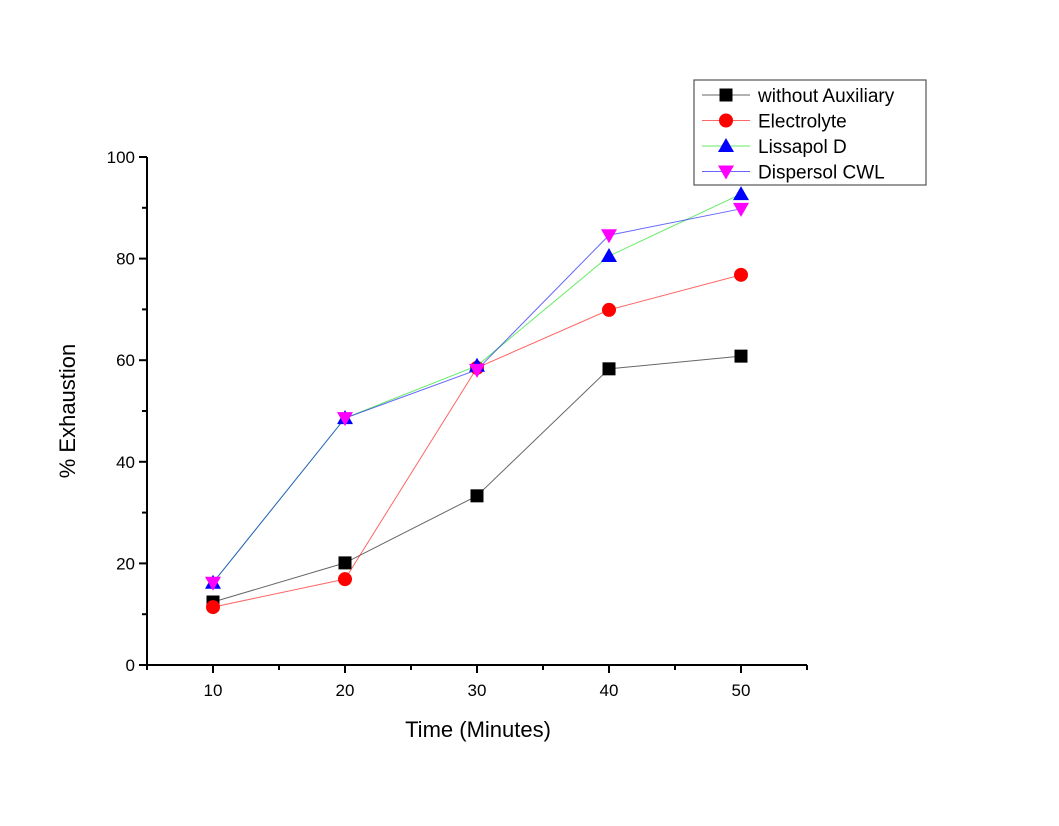 Image resolution: width=1059 pixels, height=826 pixels. Describe the element at coordinates (125, 360) in the screenshot. I see `y-tick-label: 60` at that location.